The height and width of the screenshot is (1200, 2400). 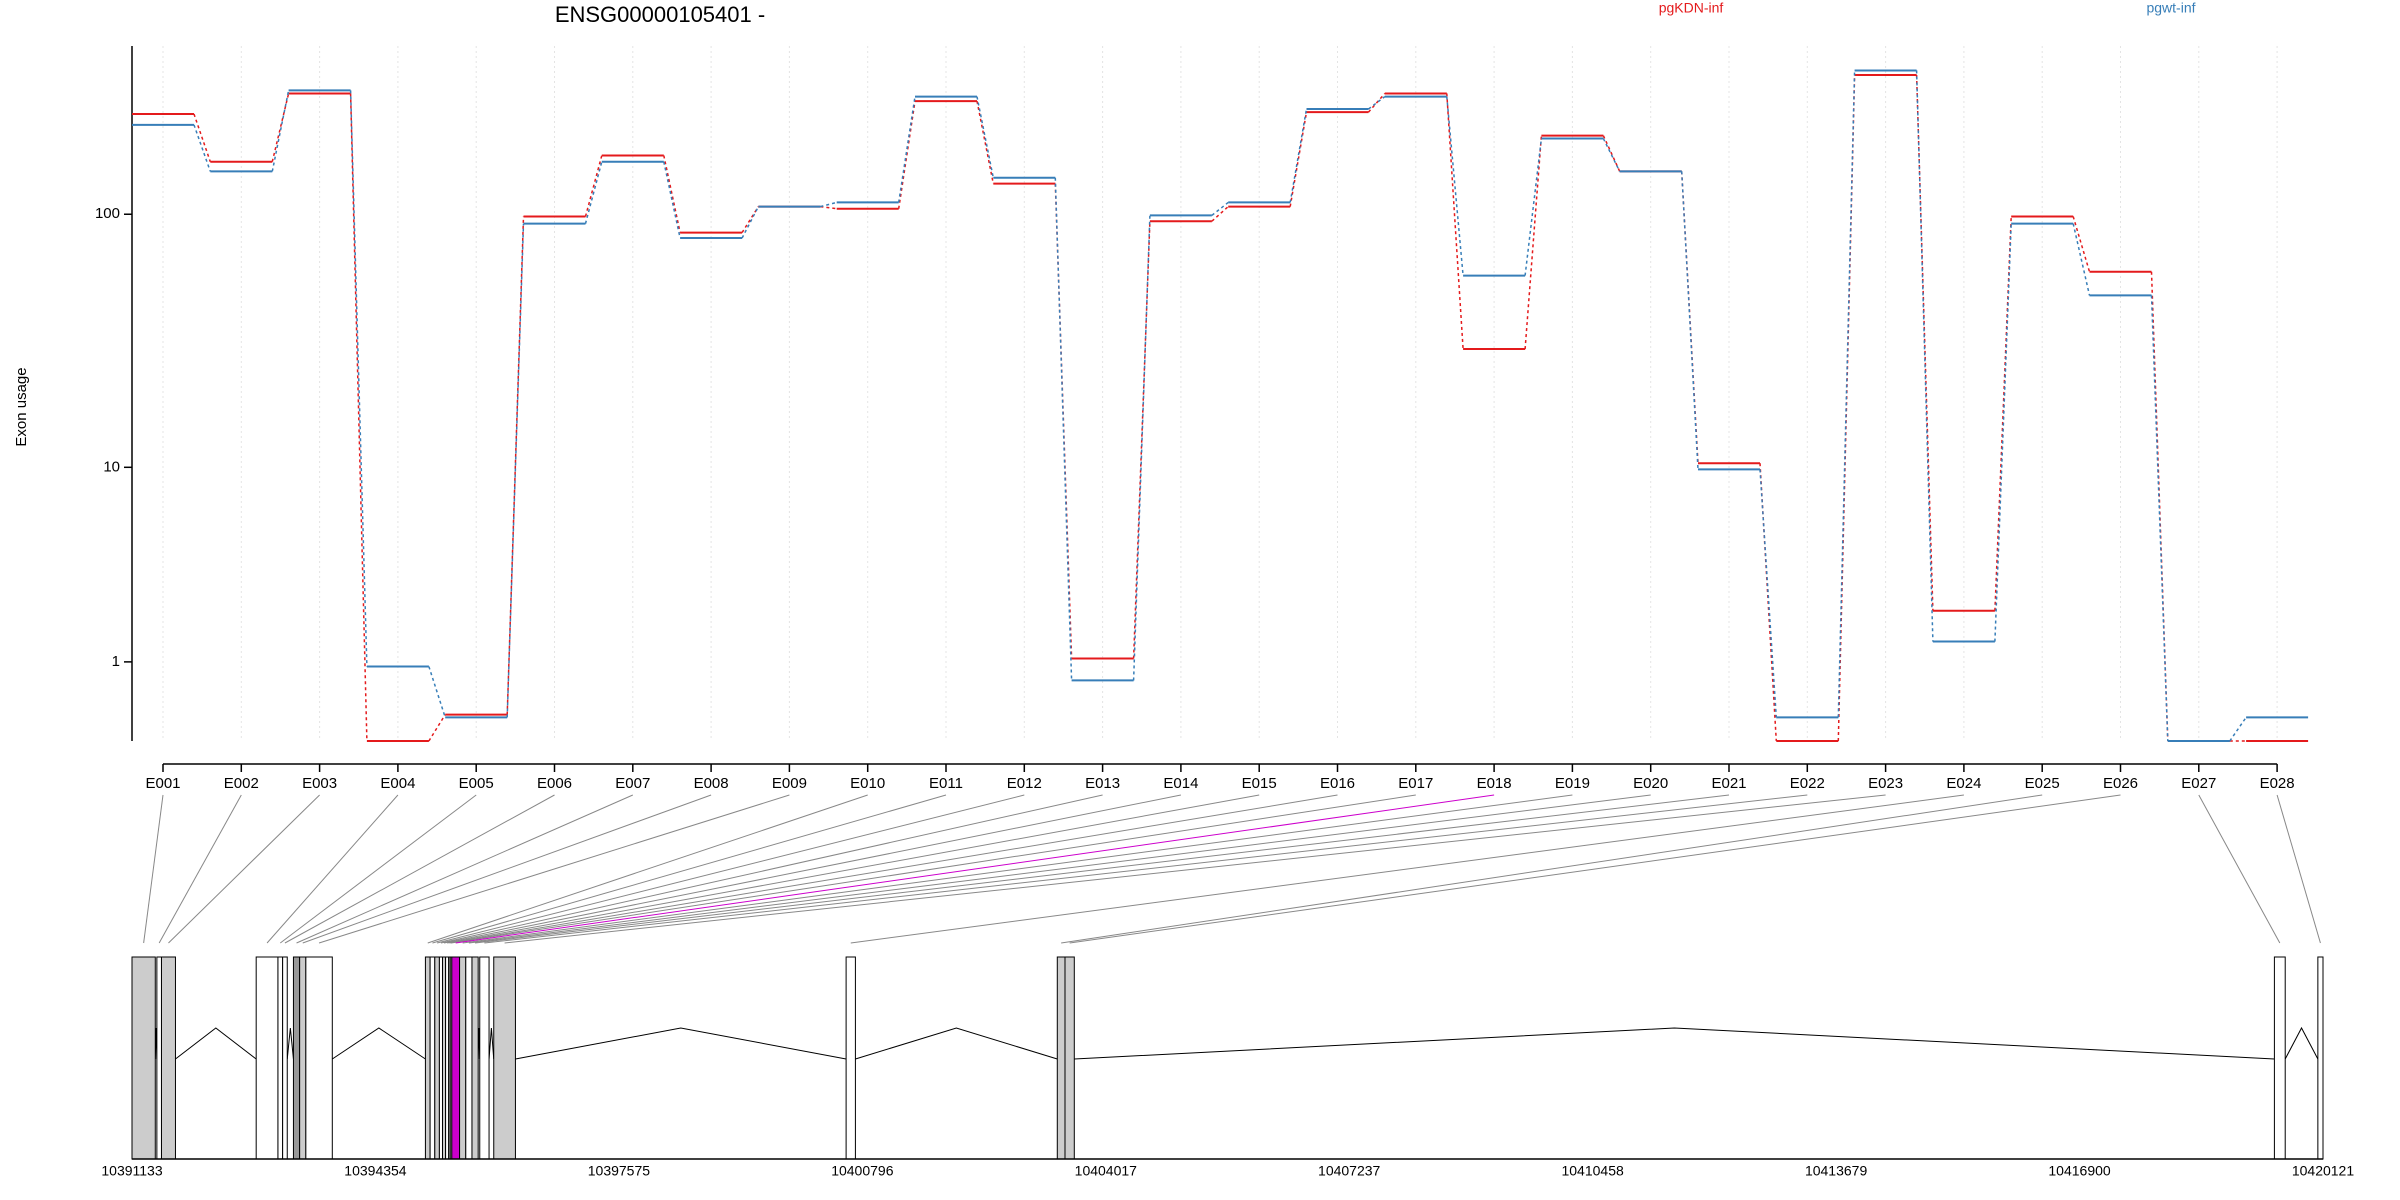 I want to click on genomic-tick-label: 10407237, so click(x=1349, y=1171).